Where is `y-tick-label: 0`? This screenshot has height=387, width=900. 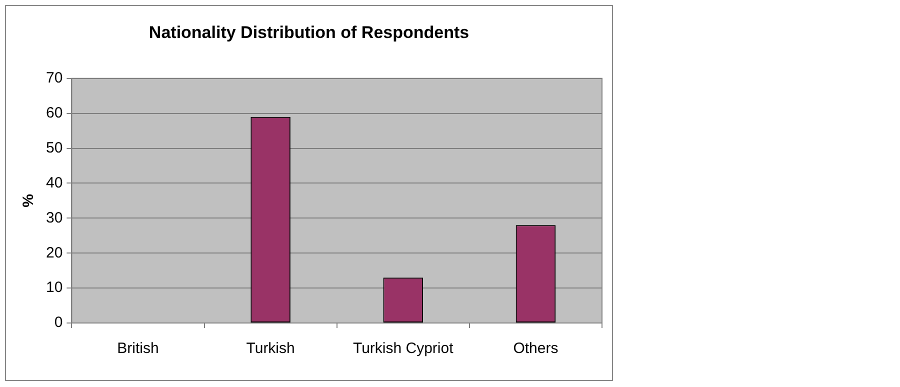 y-tick-label: 0 is located at coordinates (58, 323).